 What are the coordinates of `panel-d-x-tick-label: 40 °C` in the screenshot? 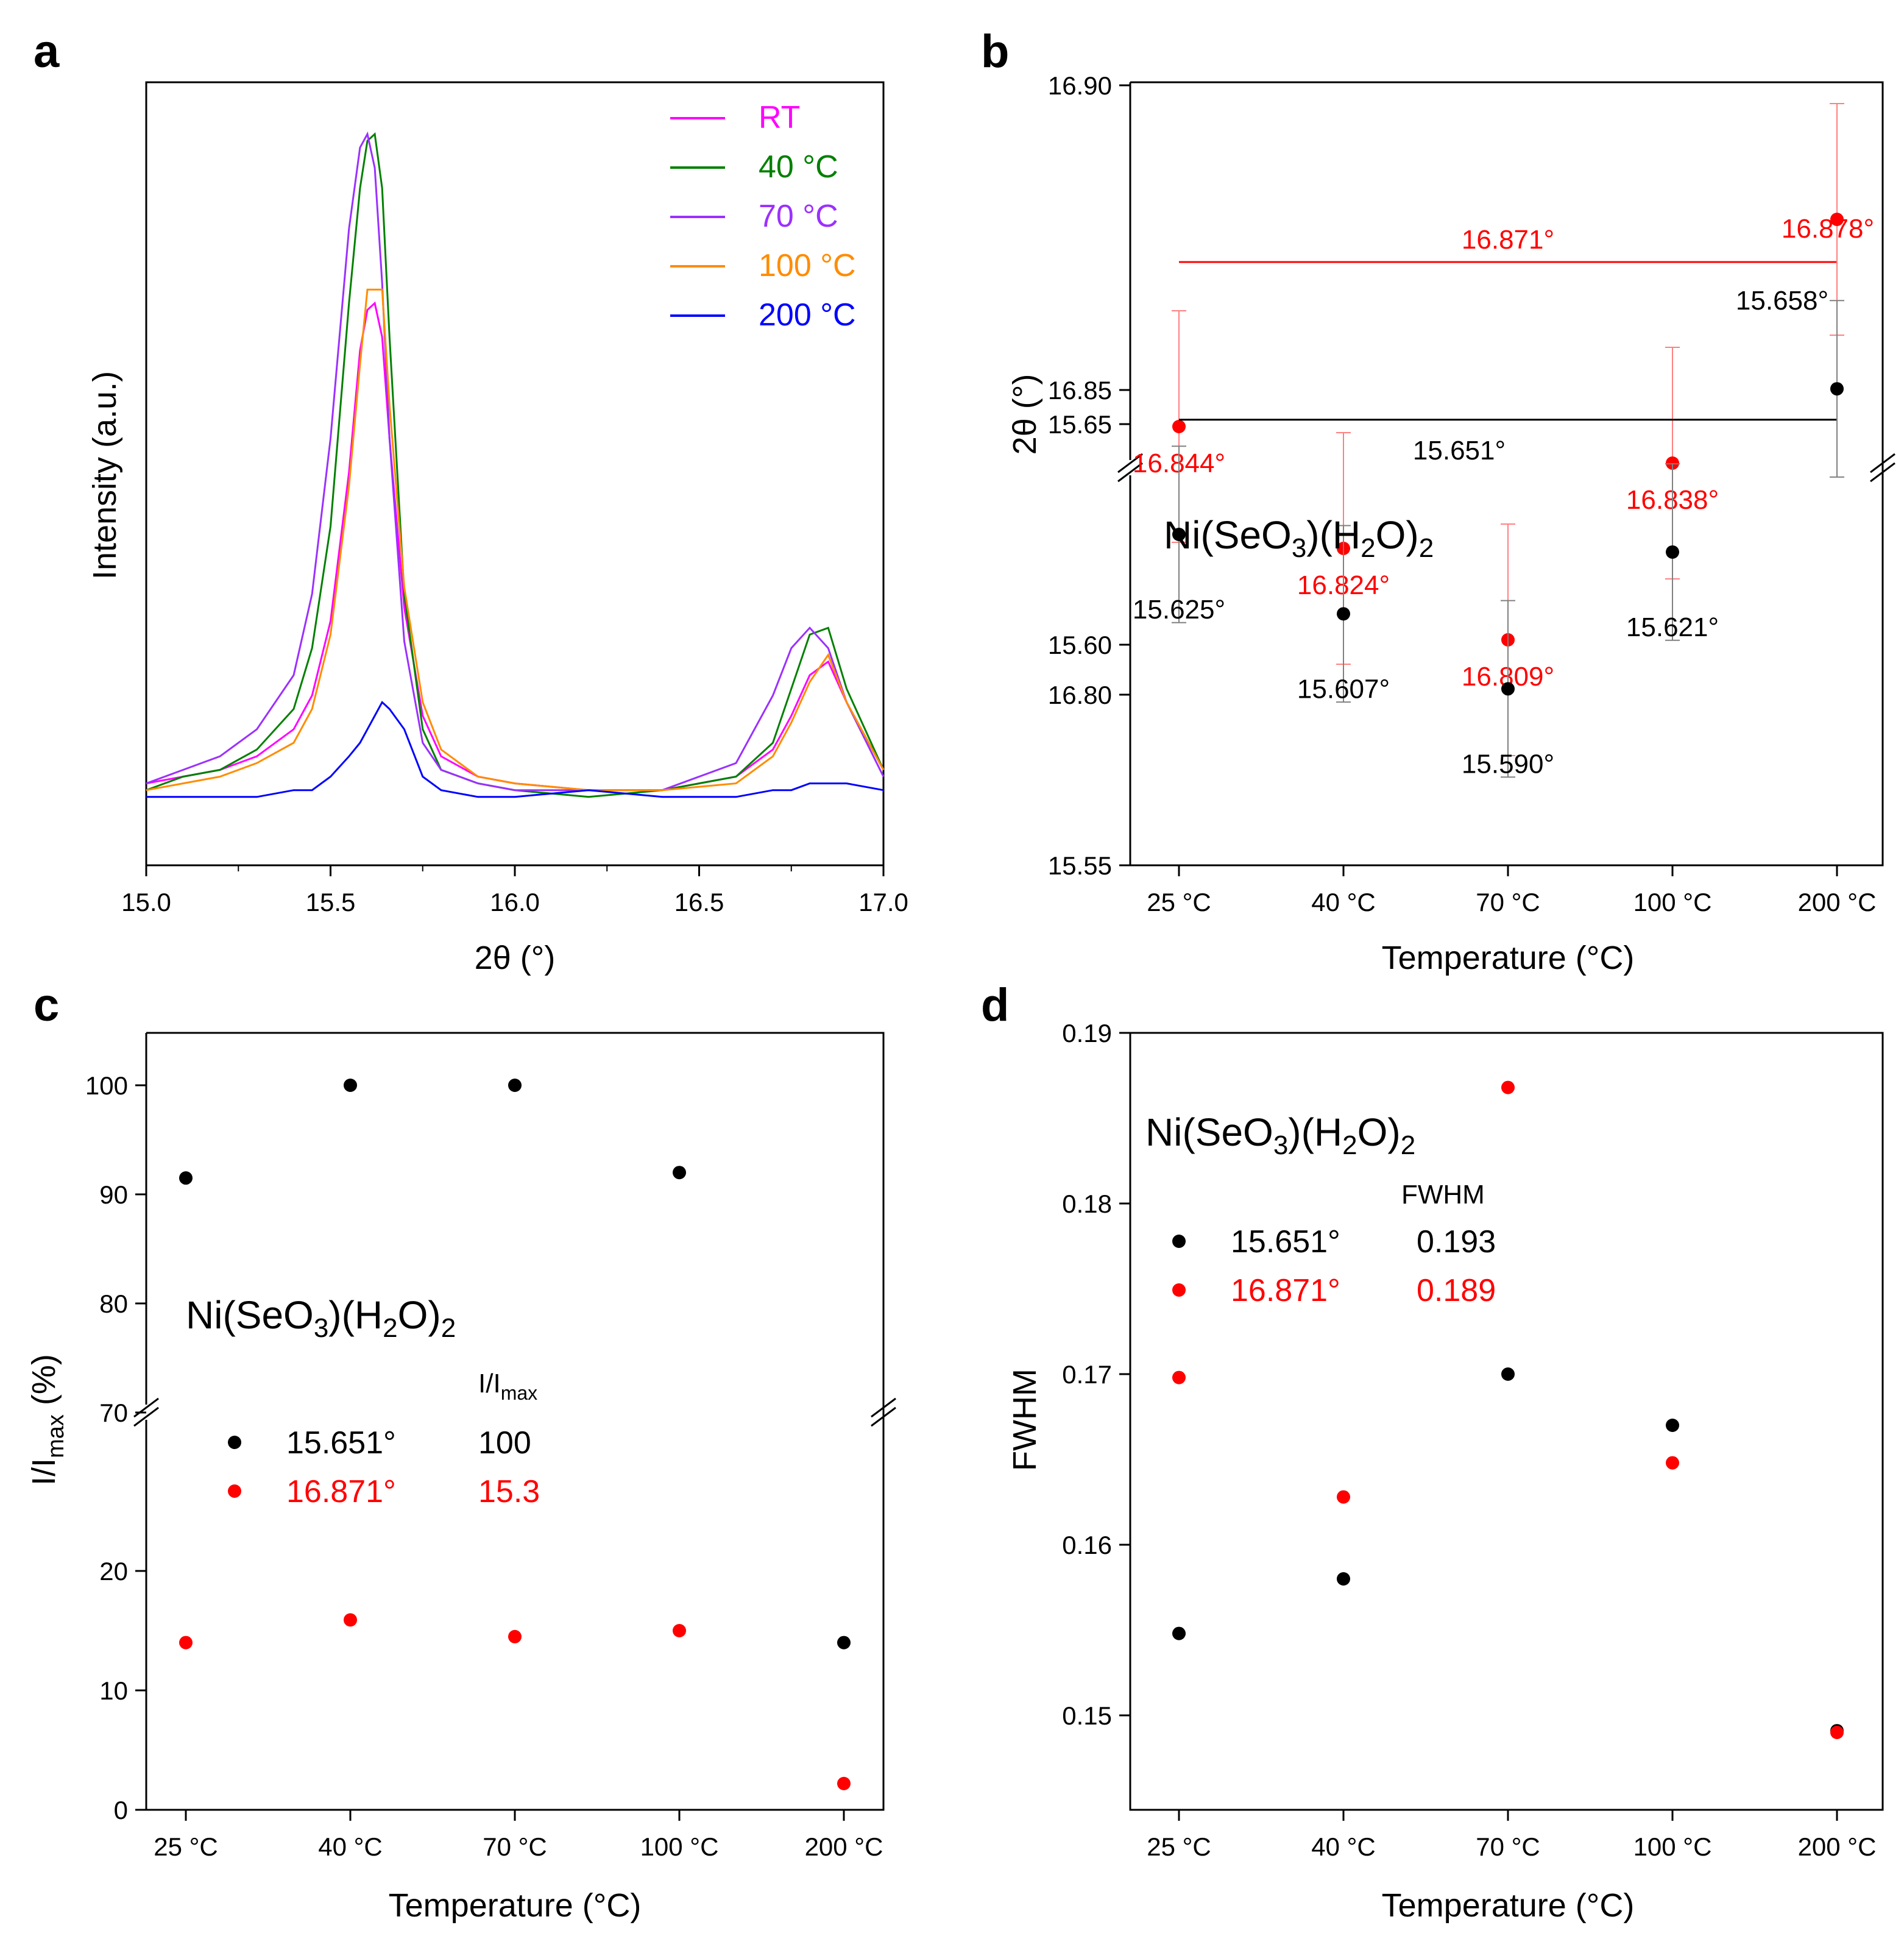 It's located at (1344, 1846).